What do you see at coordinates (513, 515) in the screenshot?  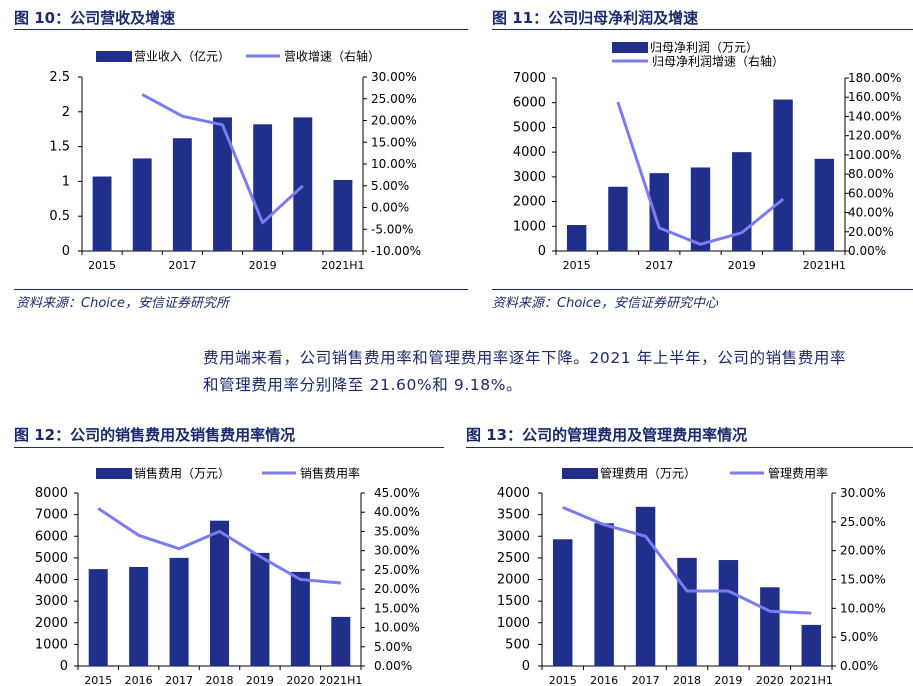 I see `fig13-left-tick-label: 3500` at bounding box center [513, 515].